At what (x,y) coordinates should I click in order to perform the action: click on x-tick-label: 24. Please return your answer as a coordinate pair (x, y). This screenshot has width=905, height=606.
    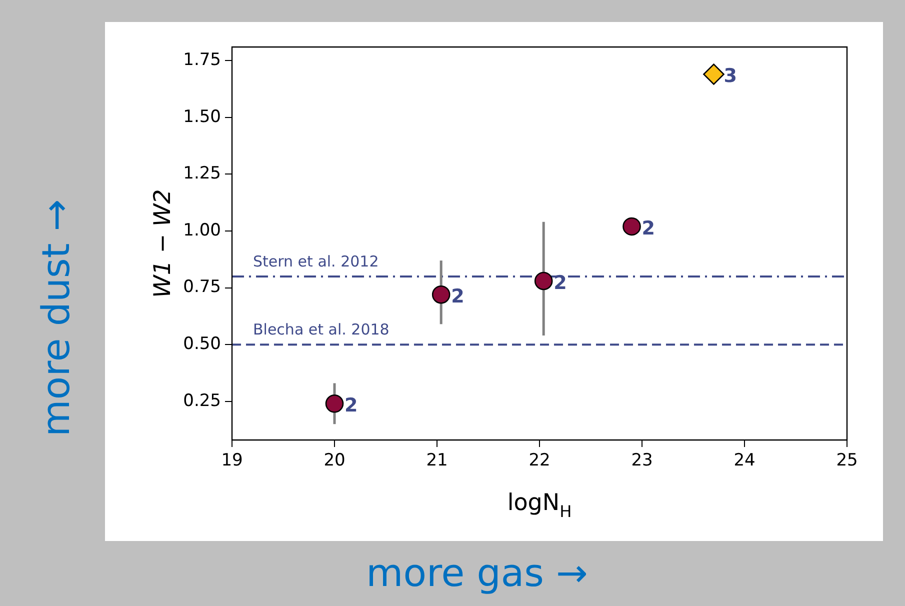
    Looking at the image, I should click on (745, 460).